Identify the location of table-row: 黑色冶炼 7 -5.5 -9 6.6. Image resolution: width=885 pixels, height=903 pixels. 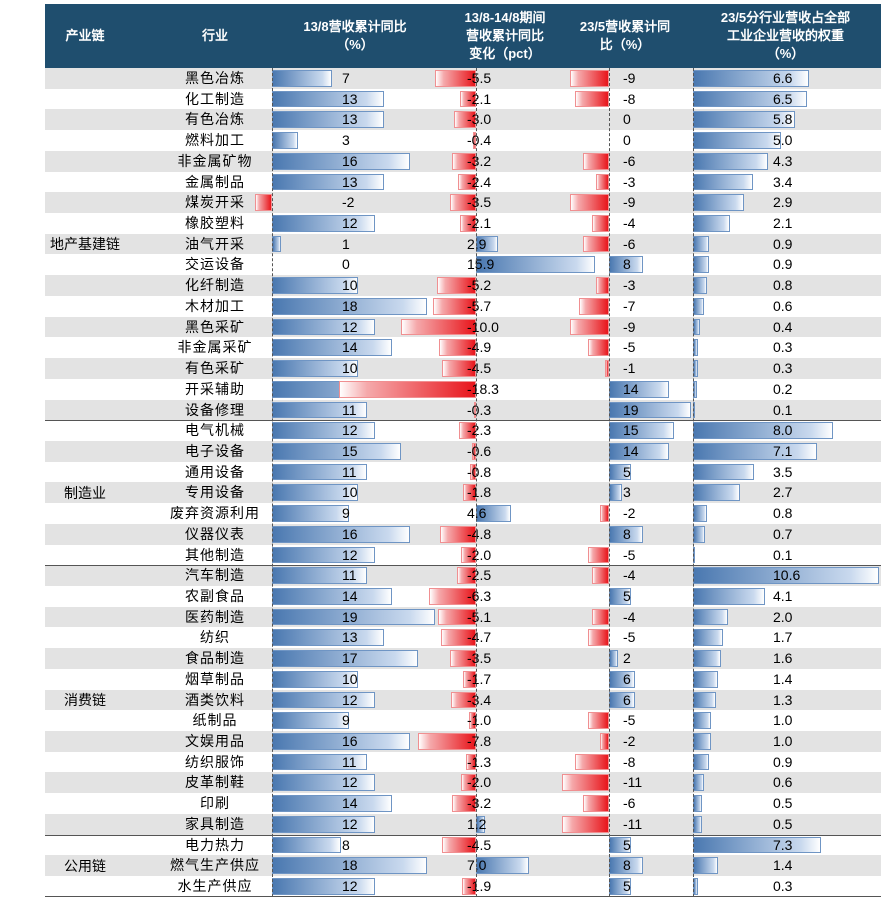
(463, 78).